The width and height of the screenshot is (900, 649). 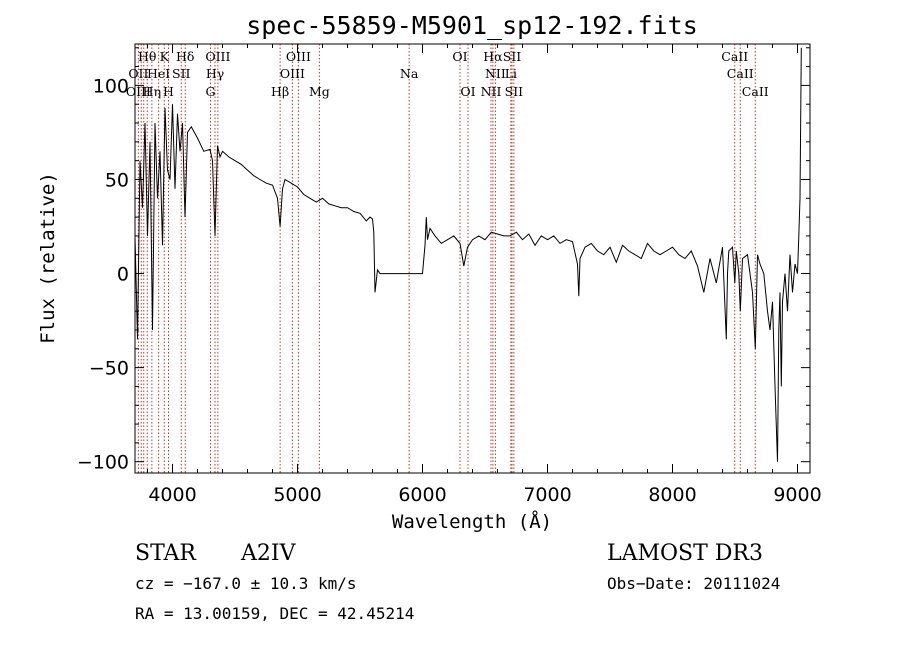 I want to click on line-label-19: Hη, so click(x=152, y=91).